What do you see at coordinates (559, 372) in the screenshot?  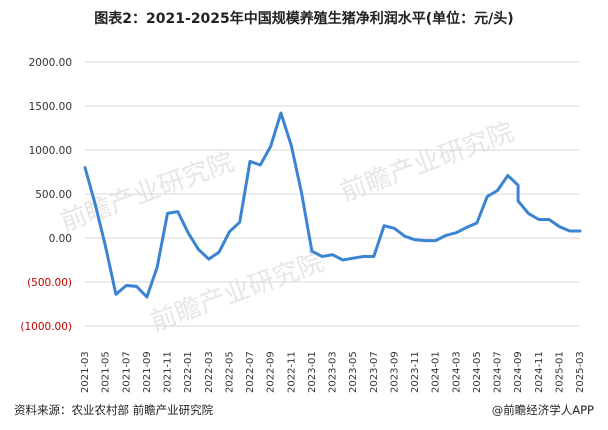 I see `x-tick-label: 2025-01` at bounding box center [559, 372].